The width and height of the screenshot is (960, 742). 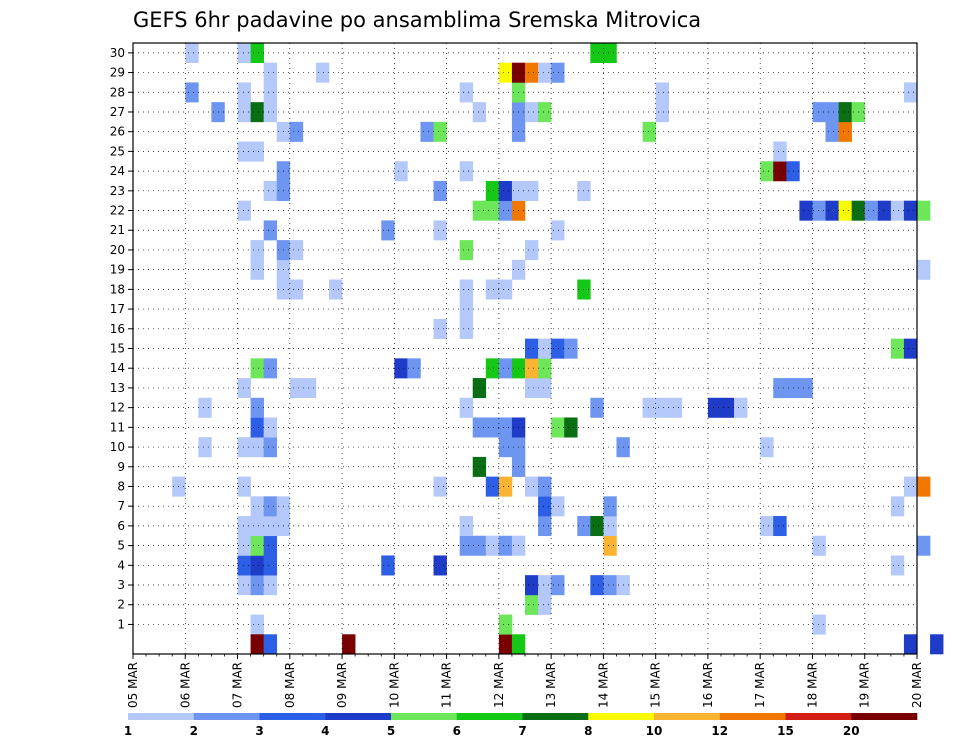 I want to click on colorbar-label: 8, so click(x=588, y=731).